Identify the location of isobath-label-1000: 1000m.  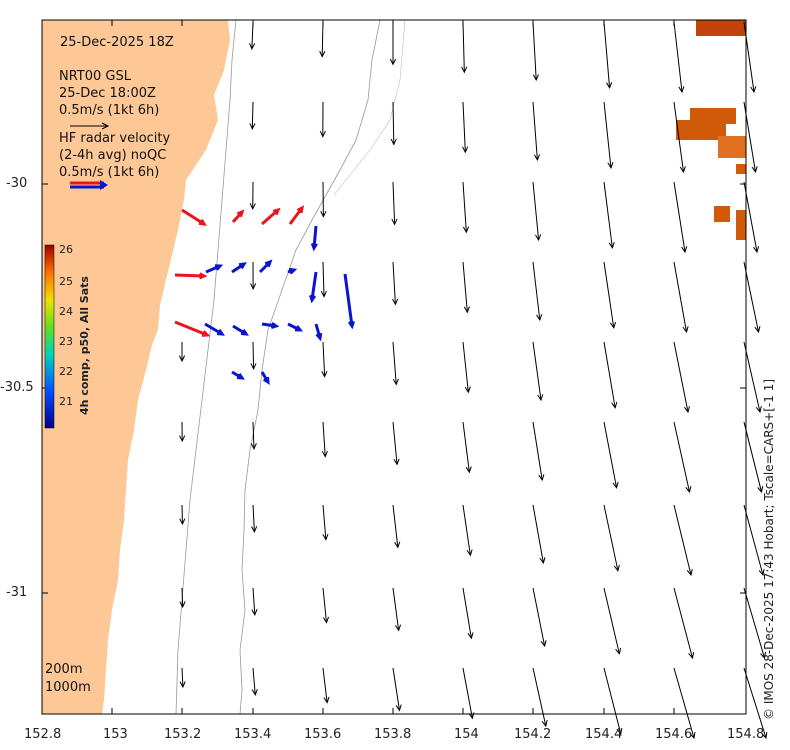
(68, 687).